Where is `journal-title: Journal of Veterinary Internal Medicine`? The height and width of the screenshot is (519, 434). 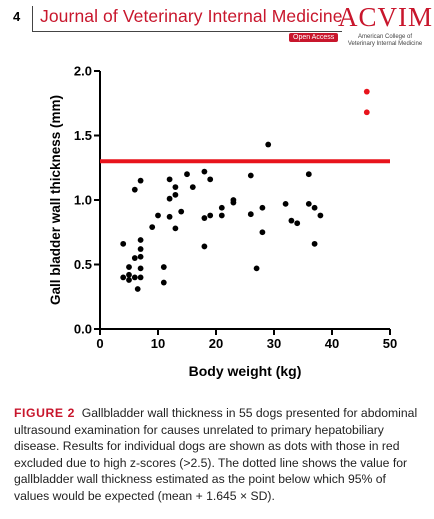 journal-title: Journal of Veterinary Internal Medicine is located at coordinates (191, 16).